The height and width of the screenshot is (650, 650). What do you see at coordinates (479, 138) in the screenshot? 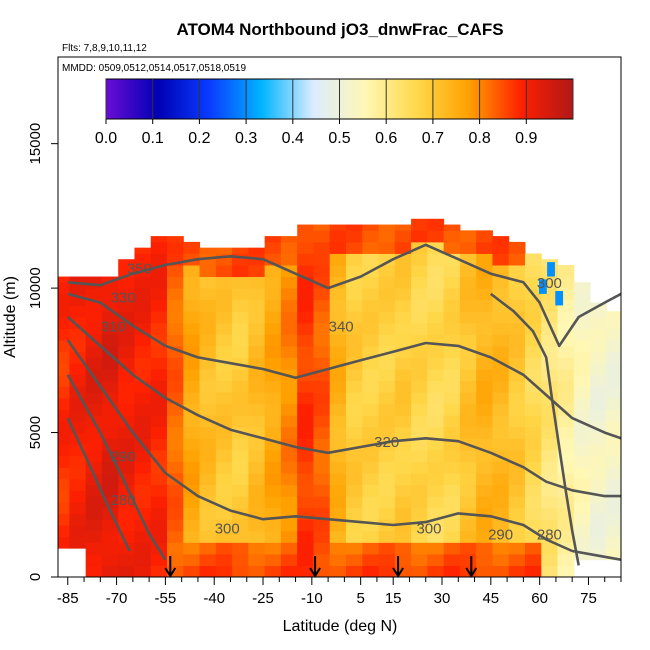
I see `colorbar-tick-label: 0.8` at bounding box center [479, 138].